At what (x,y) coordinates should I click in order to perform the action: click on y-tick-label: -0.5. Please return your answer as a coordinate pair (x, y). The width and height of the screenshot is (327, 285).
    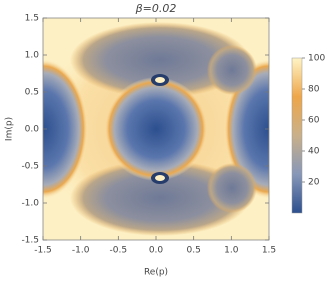
    Looking at the image, I should click on (30, 167).